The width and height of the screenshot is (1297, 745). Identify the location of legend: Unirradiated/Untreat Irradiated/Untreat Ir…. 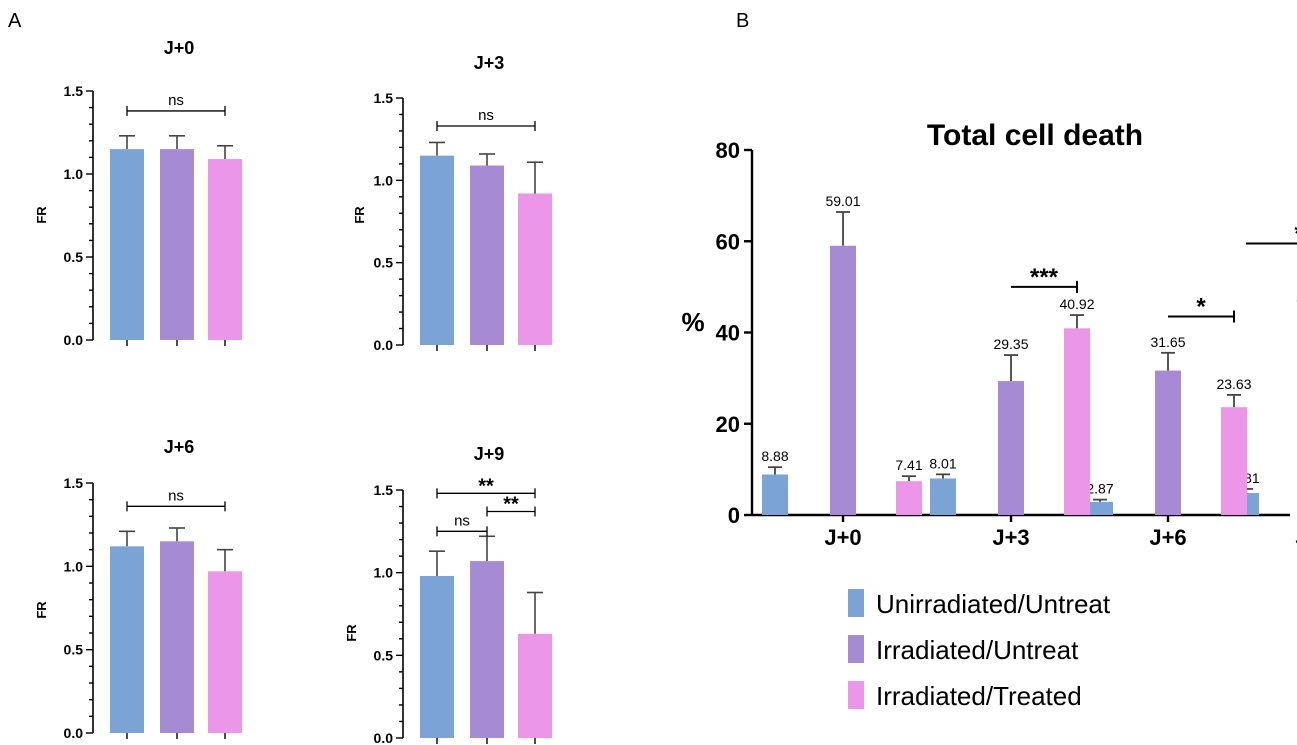
(979, 650).